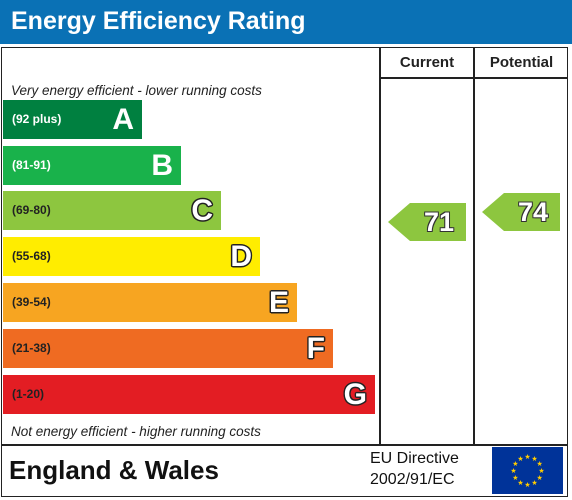 The image size is (572, 500). What do you see at coordinates (527, 470) in the screenshot?
I see `eu-flag-icon: ★ ★★★★★★★★★★★` at bounding box center [527, 470].